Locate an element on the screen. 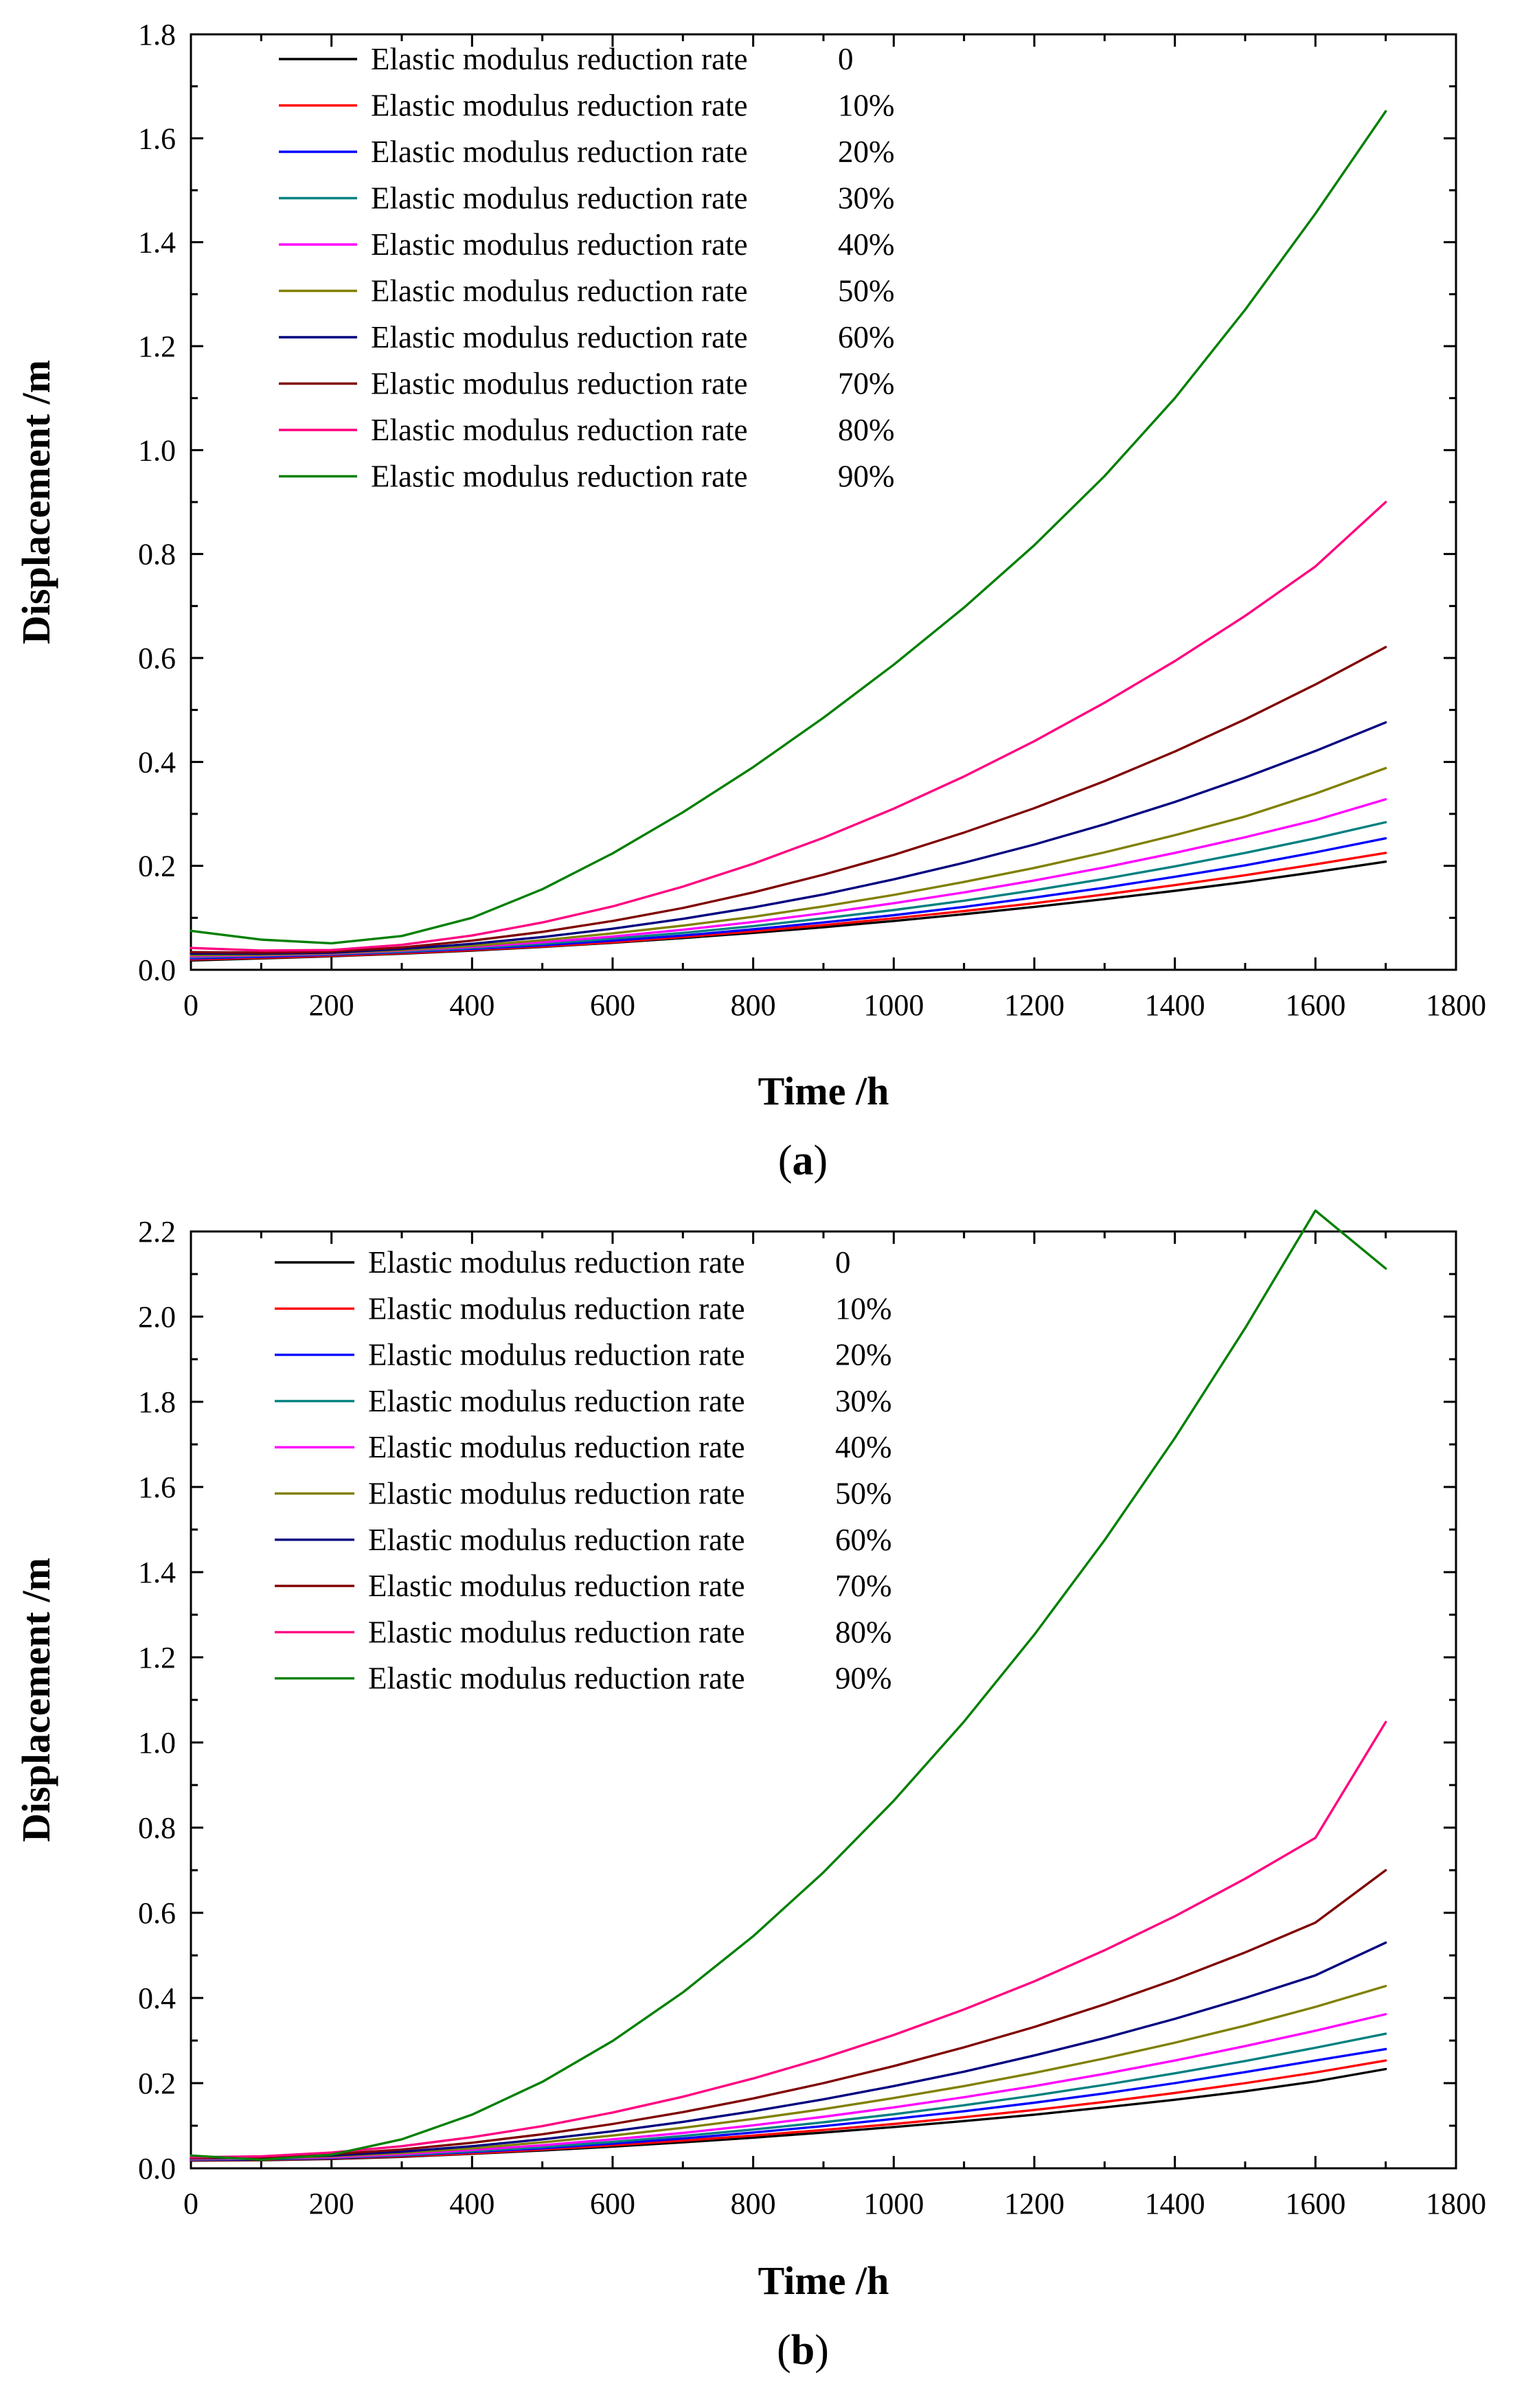  series-line-50pct is located at coordinates (788, 2072).